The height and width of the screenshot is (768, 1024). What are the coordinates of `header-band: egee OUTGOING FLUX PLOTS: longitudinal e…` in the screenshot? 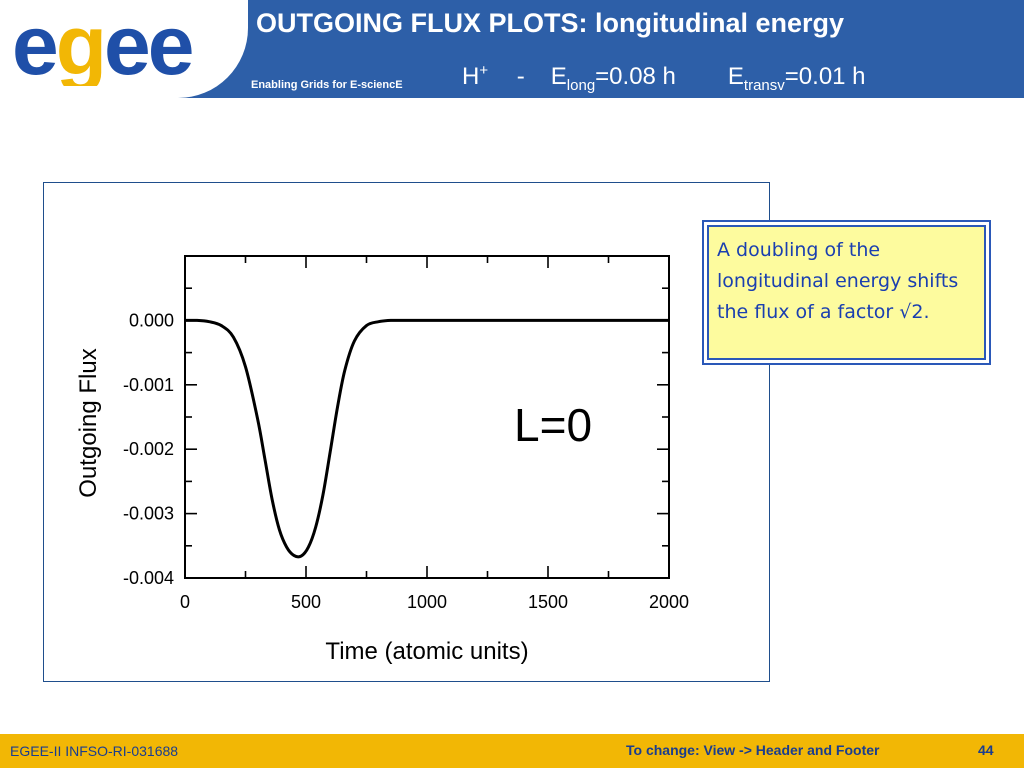 It's located at (512, 49).